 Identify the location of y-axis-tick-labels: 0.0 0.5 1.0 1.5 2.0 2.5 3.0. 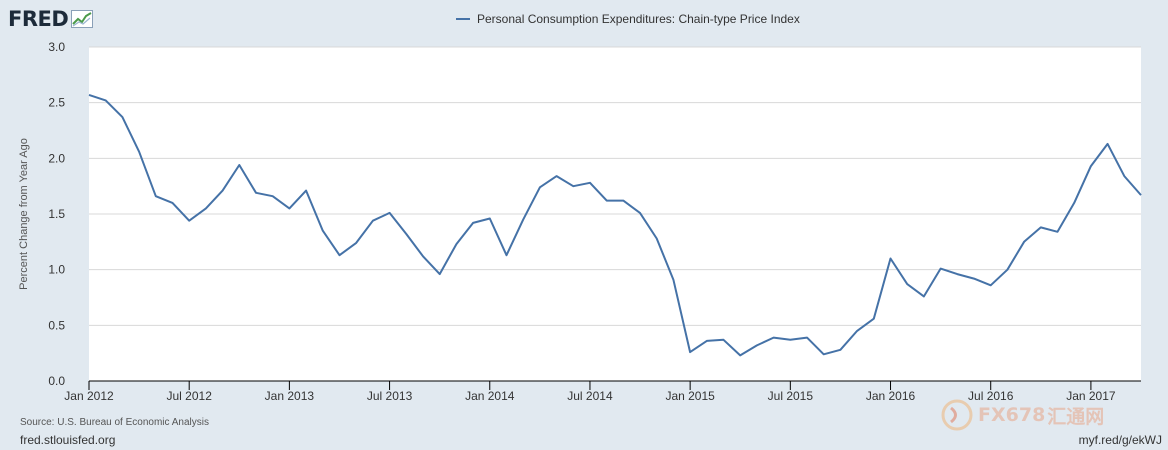
(56, 214).